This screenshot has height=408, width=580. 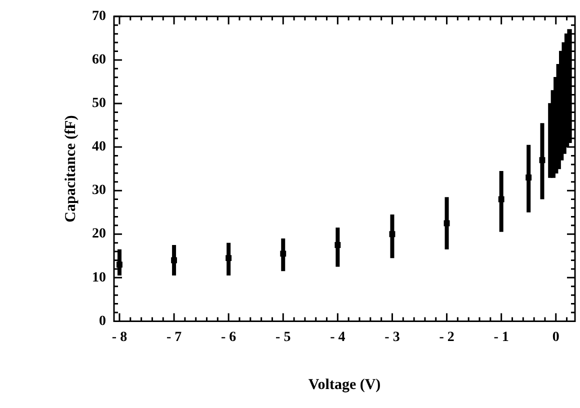 What do you see at coordinates (501, 338) in the screenshot?
I see `x-tick-label: - 1` at bounding box center [501, 338].